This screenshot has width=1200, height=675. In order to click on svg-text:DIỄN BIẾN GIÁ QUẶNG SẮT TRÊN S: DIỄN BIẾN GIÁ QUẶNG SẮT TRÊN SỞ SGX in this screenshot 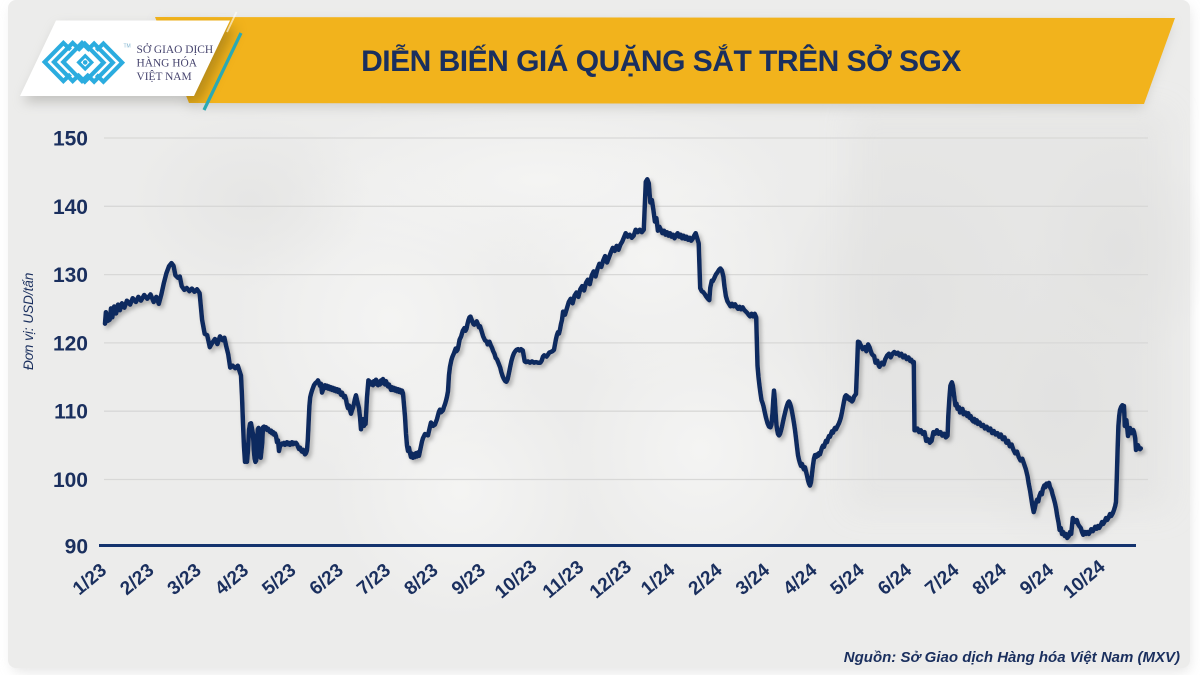, I will do `click(661, 61)`.